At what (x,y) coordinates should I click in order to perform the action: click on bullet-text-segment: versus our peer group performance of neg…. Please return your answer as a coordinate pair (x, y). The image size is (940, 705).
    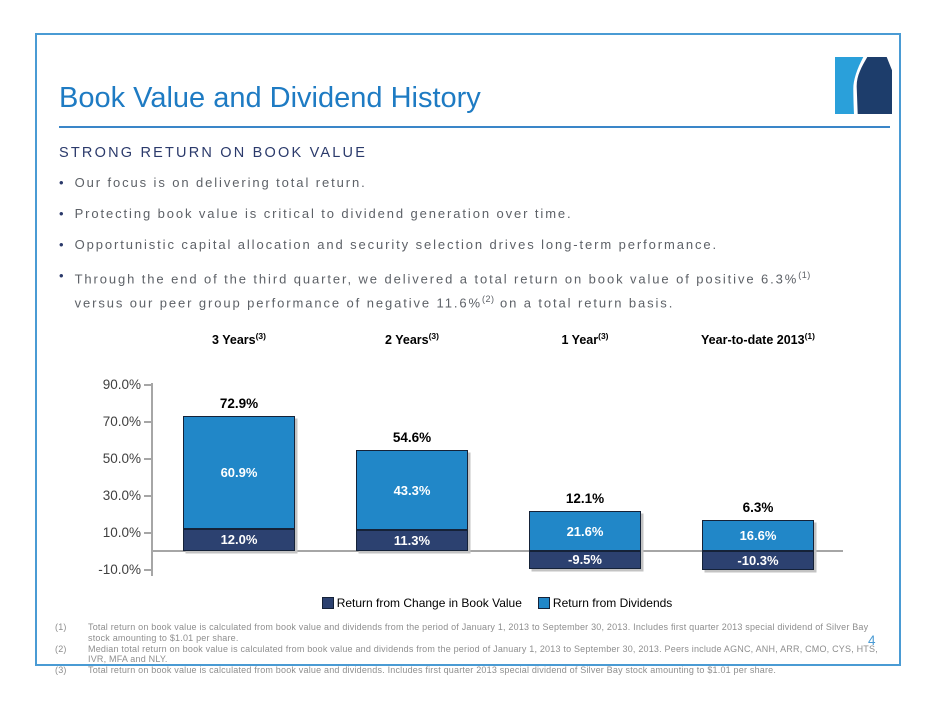
    Looking at the image, I should click on (278, 303).